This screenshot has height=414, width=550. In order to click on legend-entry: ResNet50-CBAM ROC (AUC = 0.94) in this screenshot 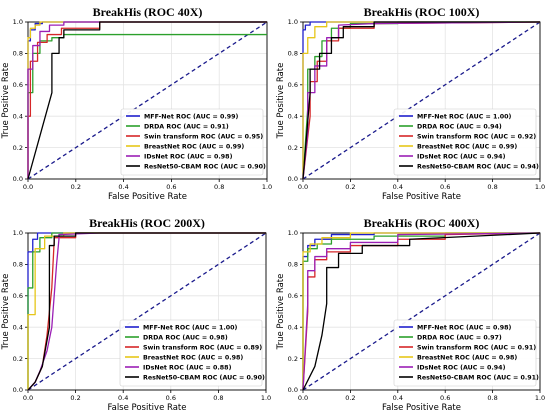, I will do `click(478, 166)`.